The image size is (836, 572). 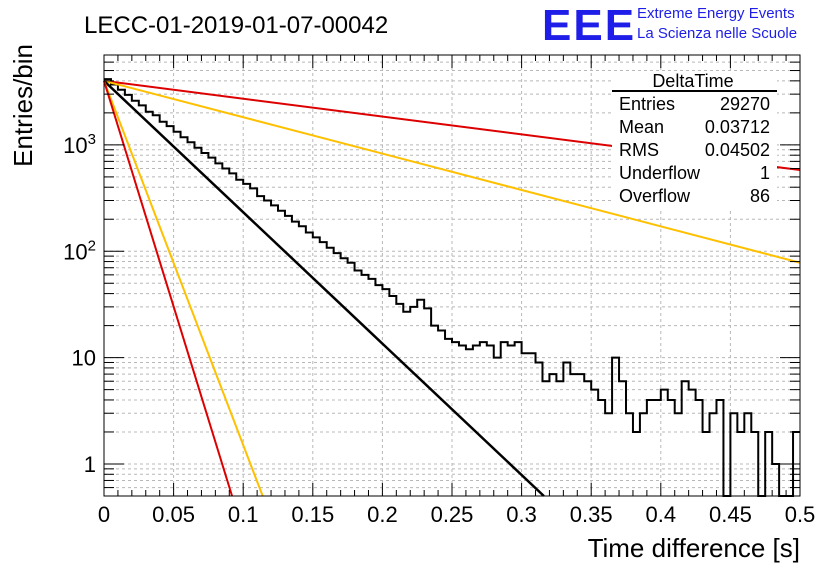 I want to click on x-tick-label: 0.1, so click(x=243, y=514).